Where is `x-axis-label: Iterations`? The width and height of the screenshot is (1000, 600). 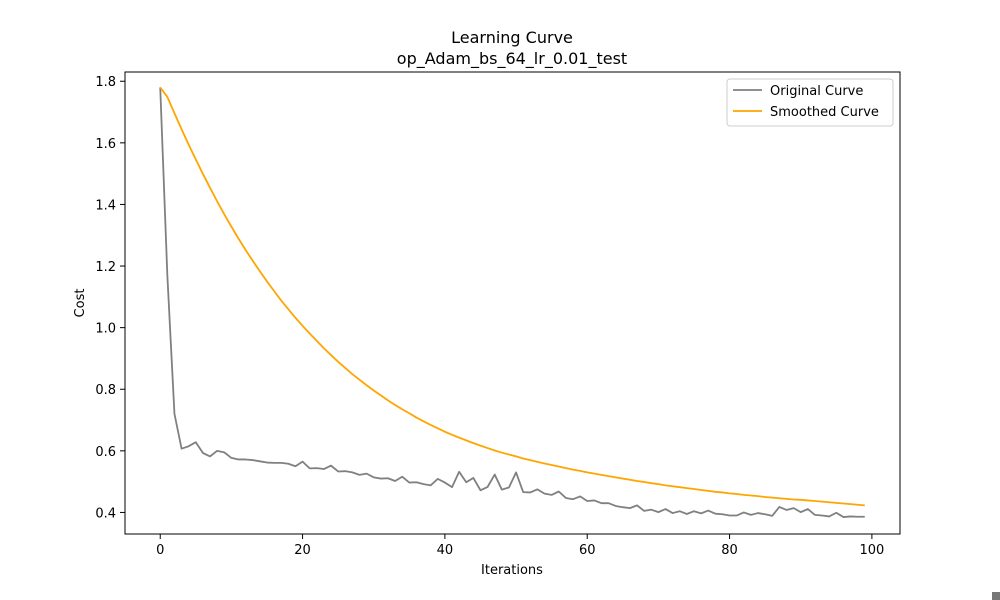 x-axis-label: Iterations is located at coordinates (512, 570).